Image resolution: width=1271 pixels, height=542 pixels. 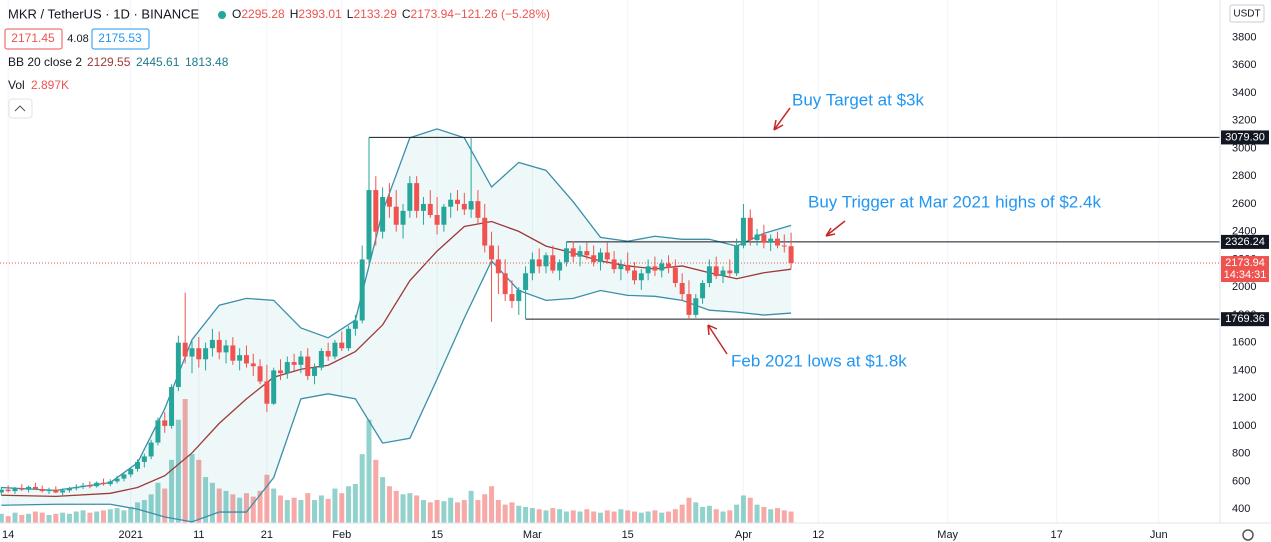 I want to click on ask-box, so click(x=120, y=39).